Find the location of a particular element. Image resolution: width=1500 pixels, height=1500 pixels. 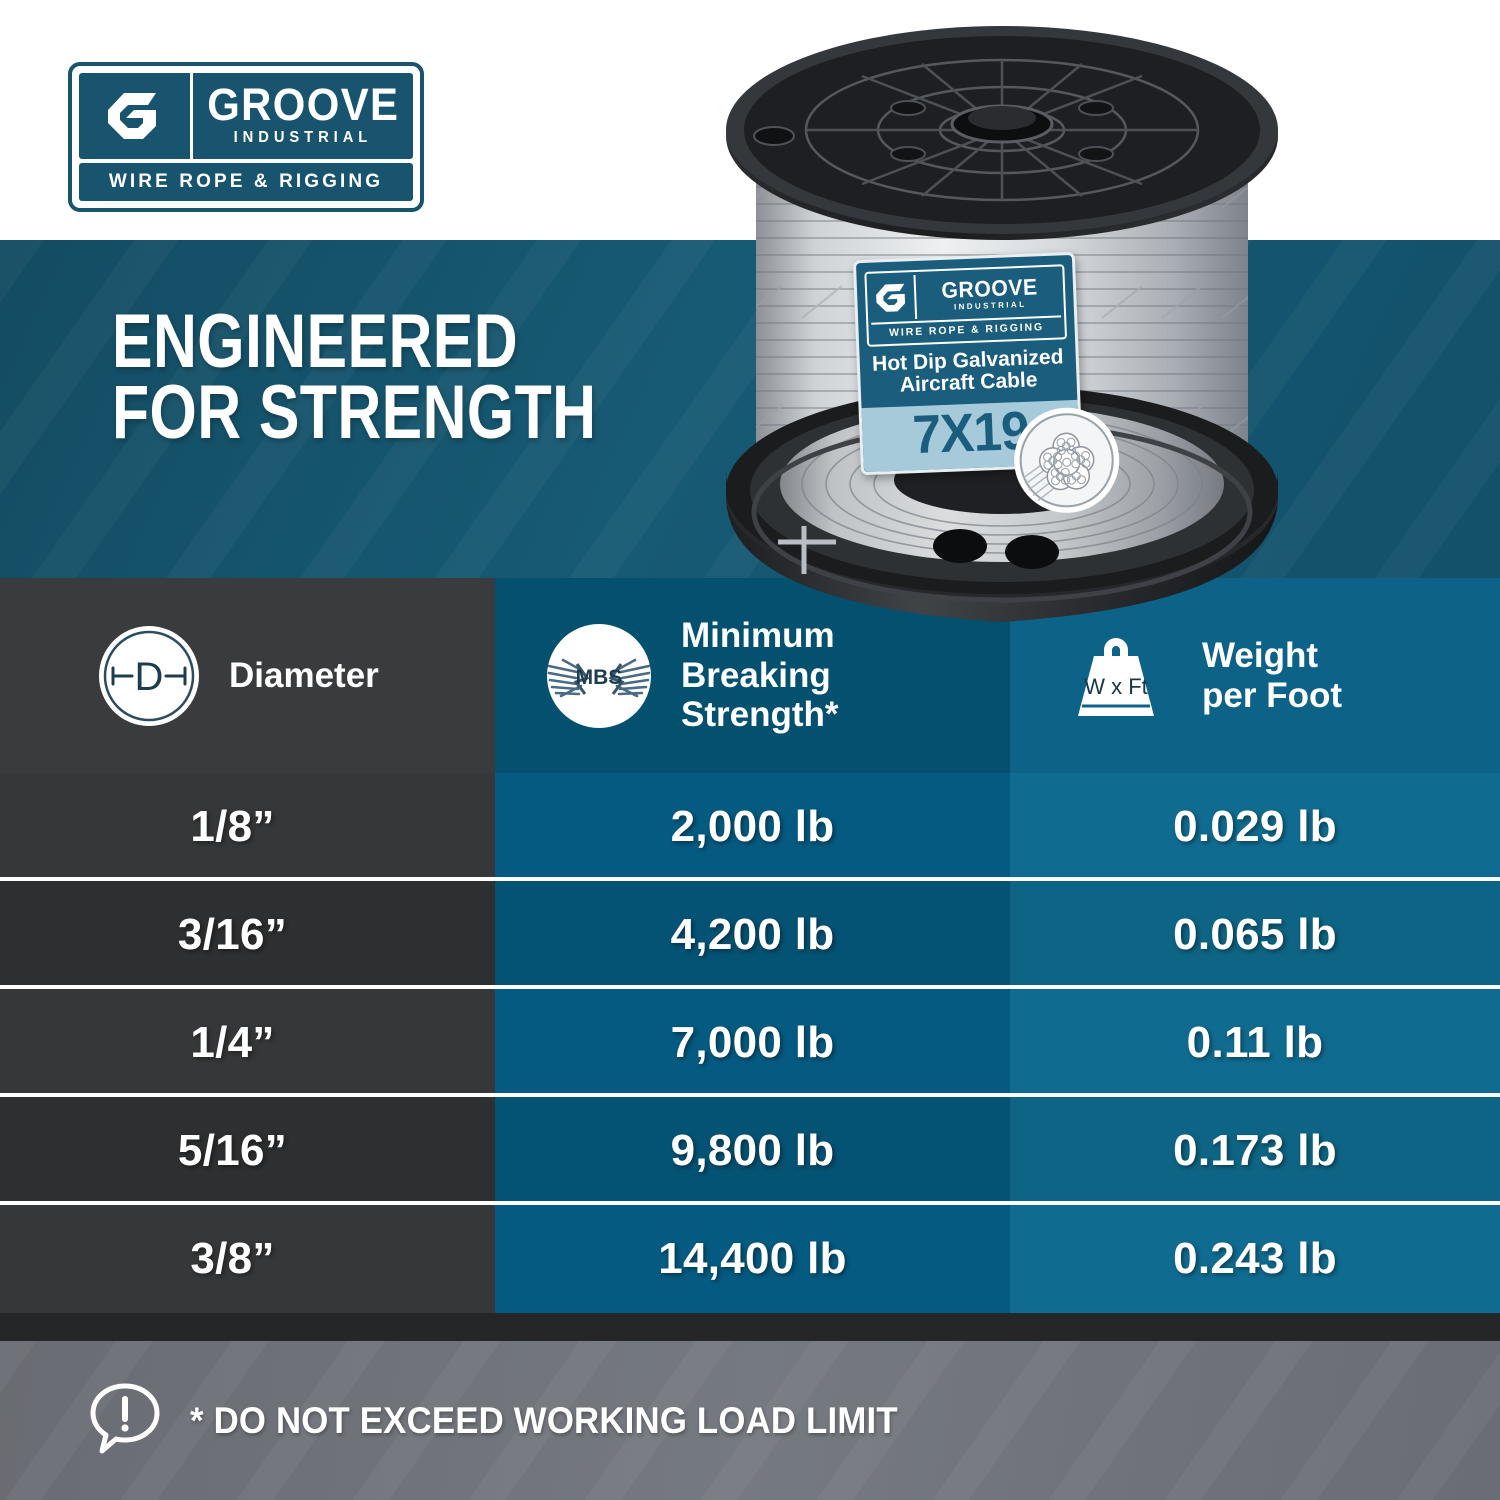

cell-diameter: 1/8” is located at coordinates (247, 827).